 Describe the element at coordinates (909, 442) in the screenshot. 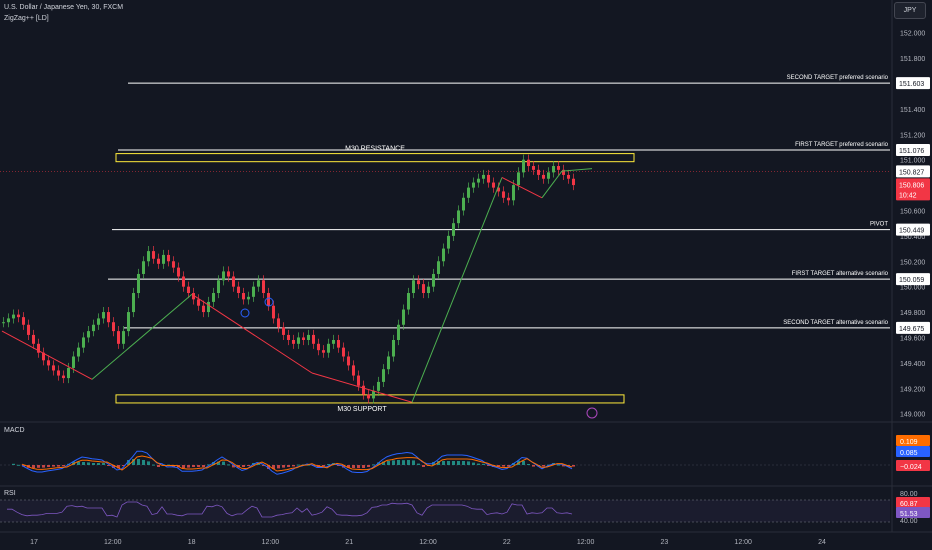

I see `macd-value-label: 0.109` at that location.